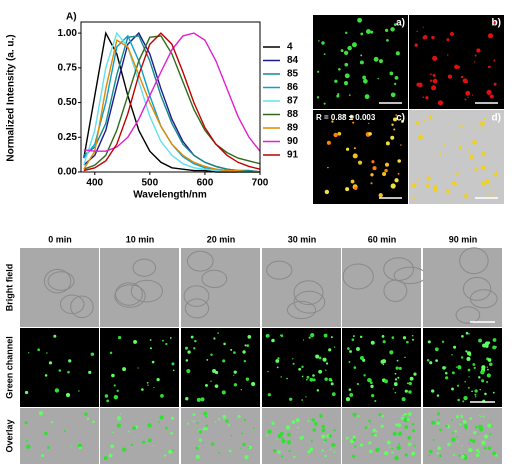 Image resolution: width=516 pixels, height=469 pixels. Describe the element at coordinates (172, 102) in the screenshot. I see `series-line` at that location.